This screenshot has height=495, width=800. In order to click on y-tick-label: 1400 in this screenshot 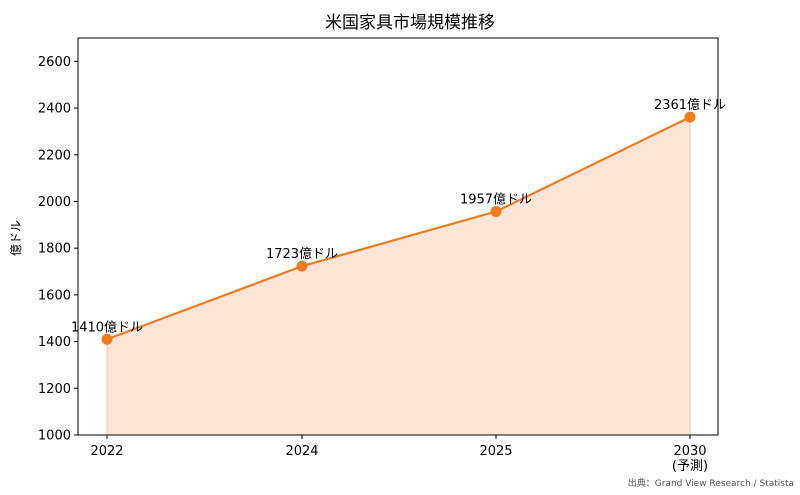, I will do `click(54, 342)`.